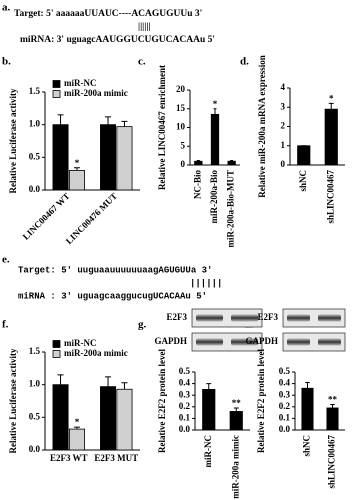 The width and height of the screenshot is (353, 500). What do you see at coordinates (197, 184) in the screenshot?
I see `x-tick-label: NC-Bio` at bounding box center [197, 184].